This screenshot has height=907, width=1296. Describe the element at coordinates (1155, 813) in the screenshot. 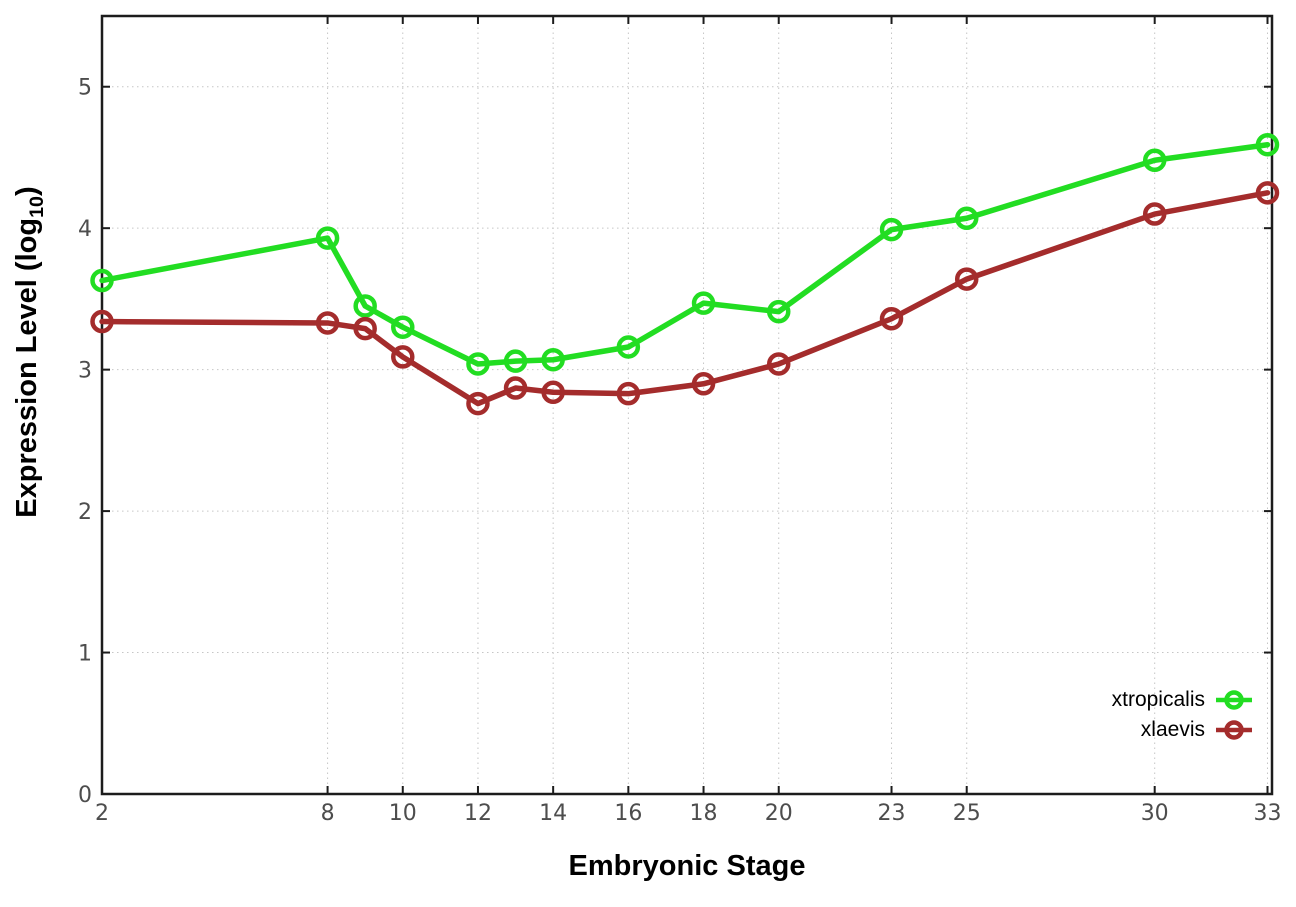

I see `x-tick-label: 30` at that location.